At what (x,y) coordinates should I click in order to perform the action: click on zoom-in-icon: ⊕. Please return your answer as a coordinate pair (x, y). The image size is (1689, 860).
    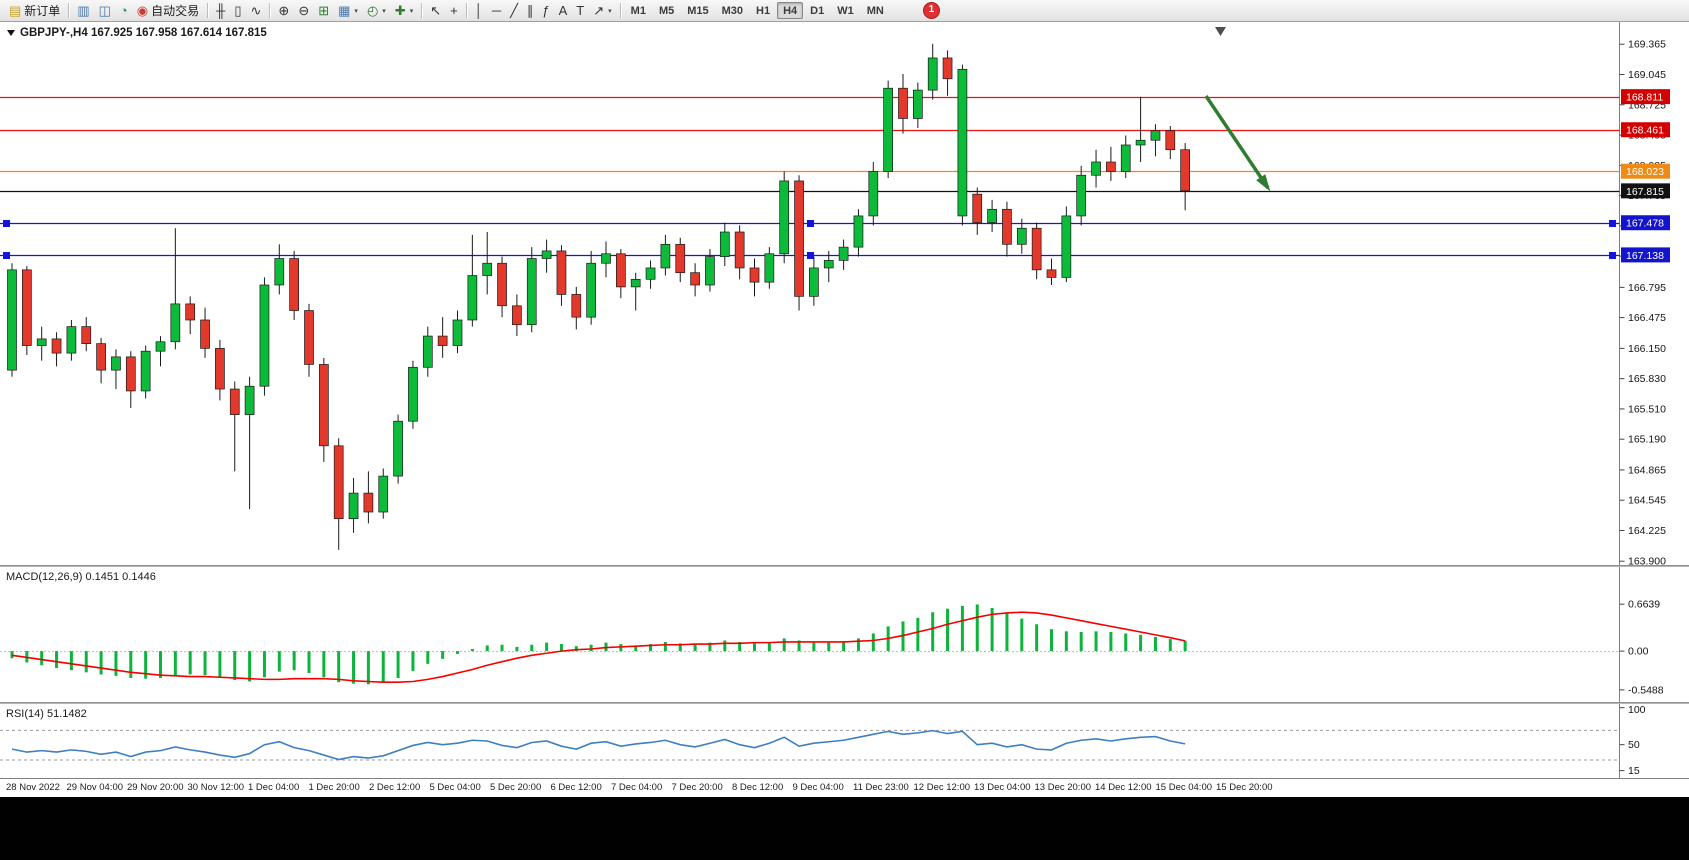
    Looking at the image, I should click on (284, 10).